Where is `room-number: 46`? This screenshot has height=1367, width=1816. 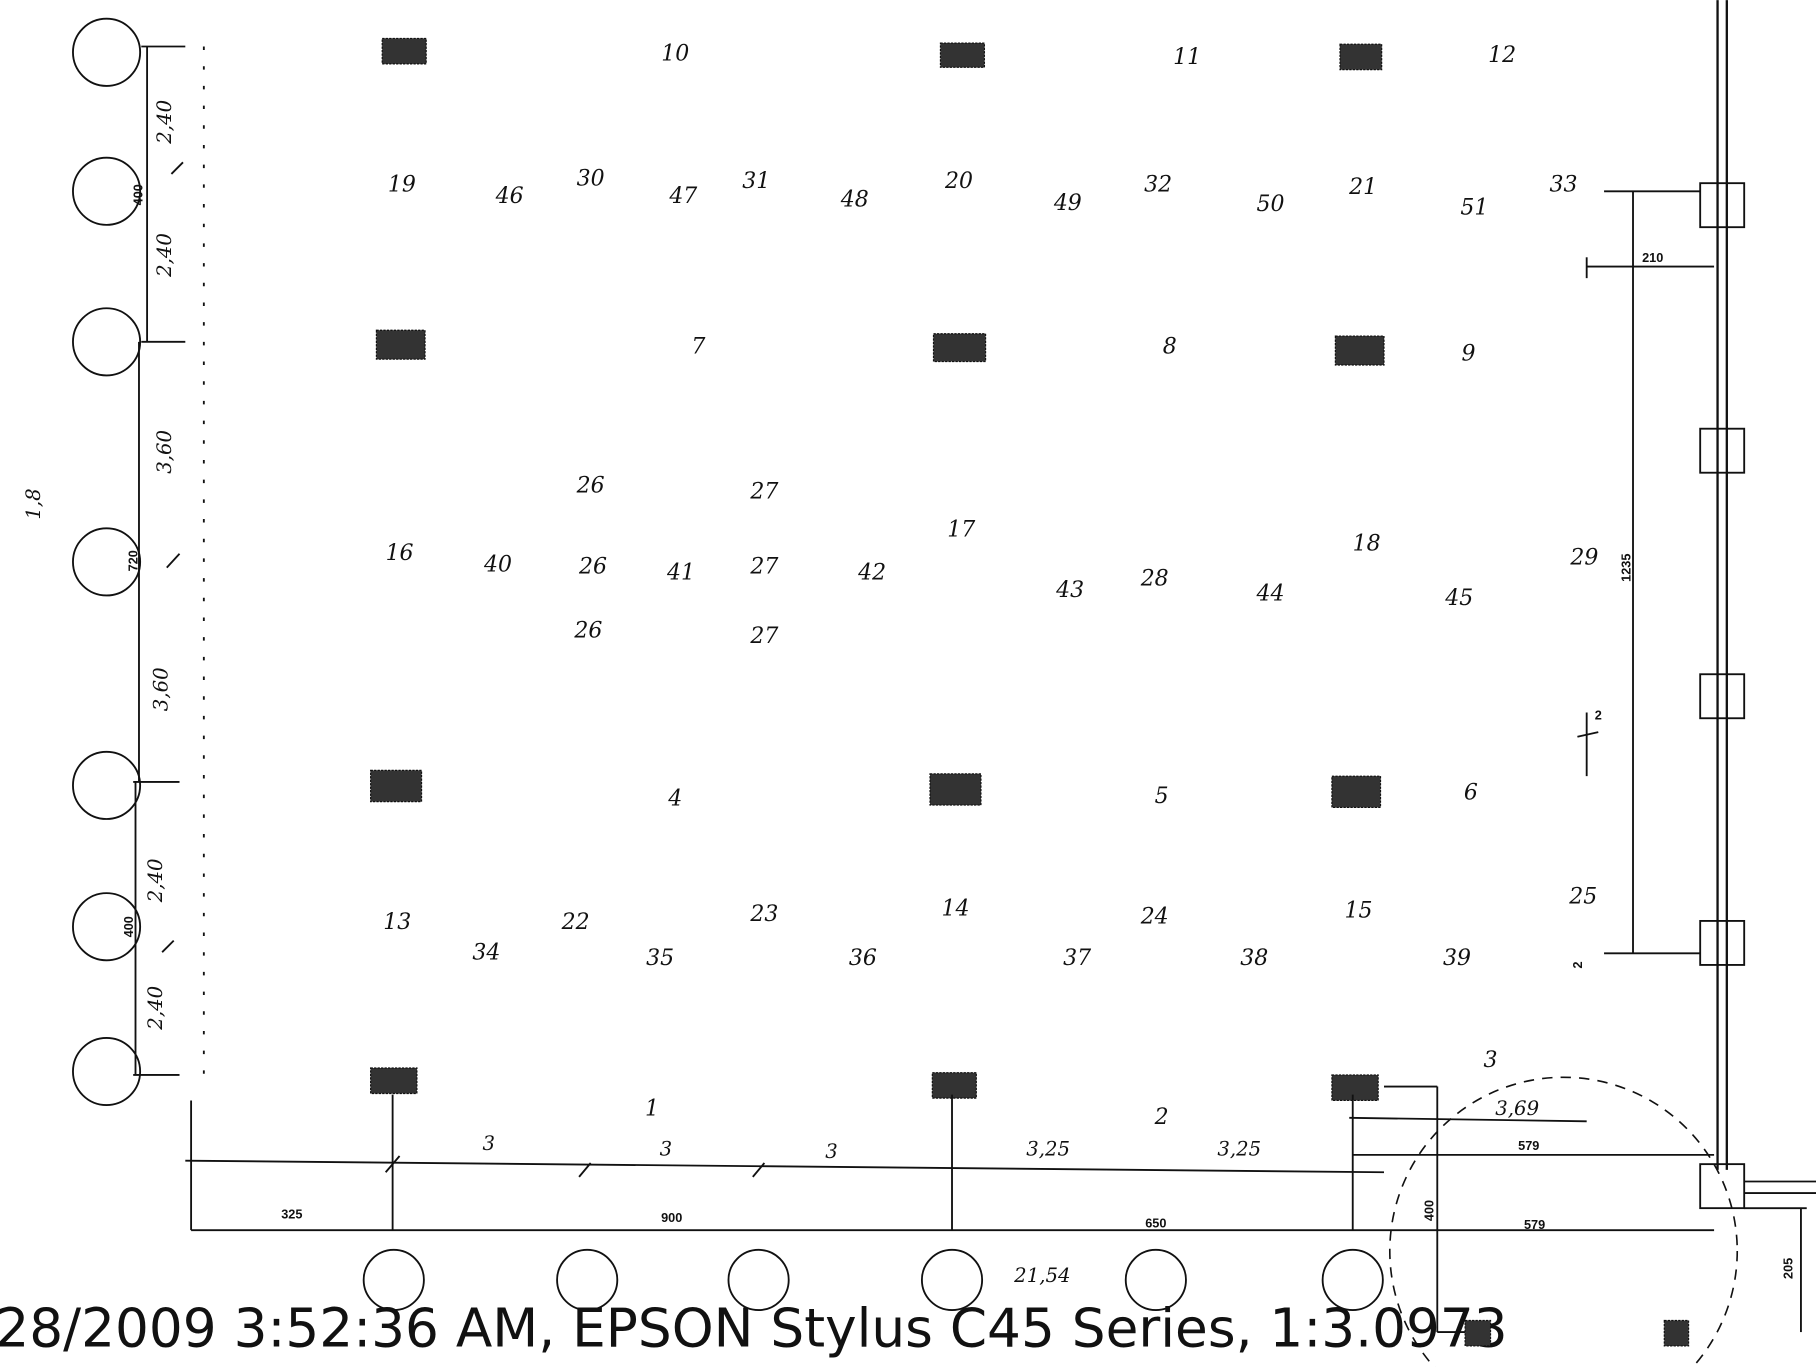
room-number: 46 is located at coordinates (509, 196).